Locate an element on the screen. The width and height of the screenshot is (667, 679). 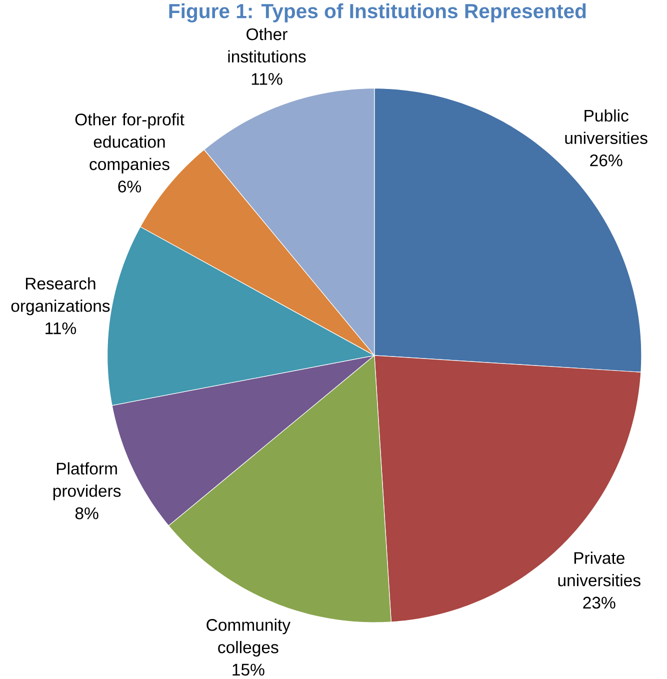
data-label: 26% is located at coordinates (606, 160).